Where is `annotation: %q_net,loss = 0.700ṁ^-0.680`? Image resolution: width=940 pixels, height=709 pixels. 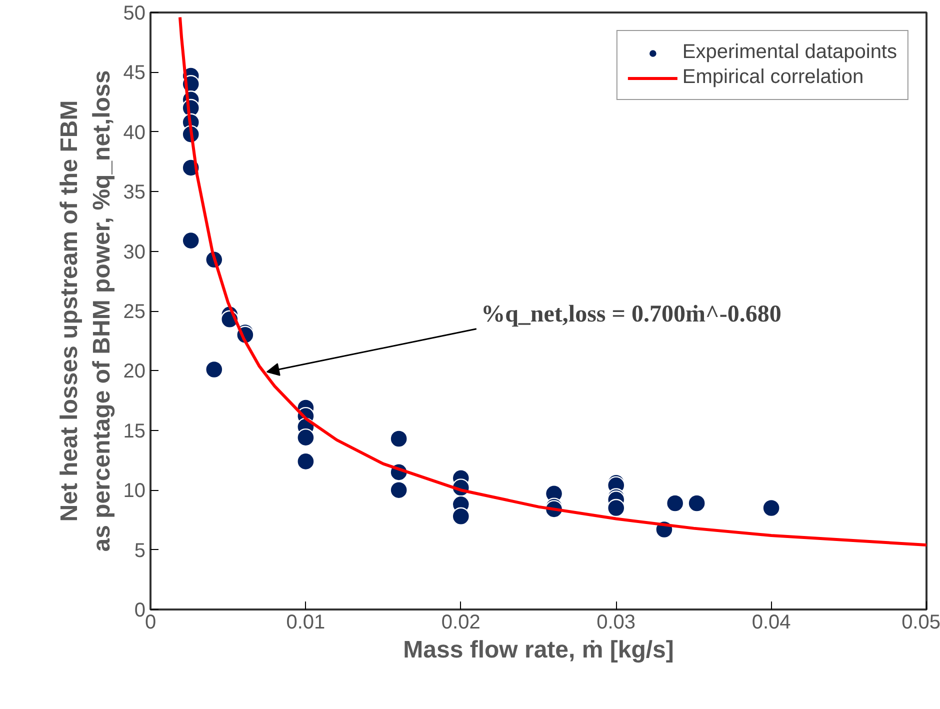
annotation: %q_net,loss = 0.700ṁ^-0.680 is located at coordinates (631, 315).